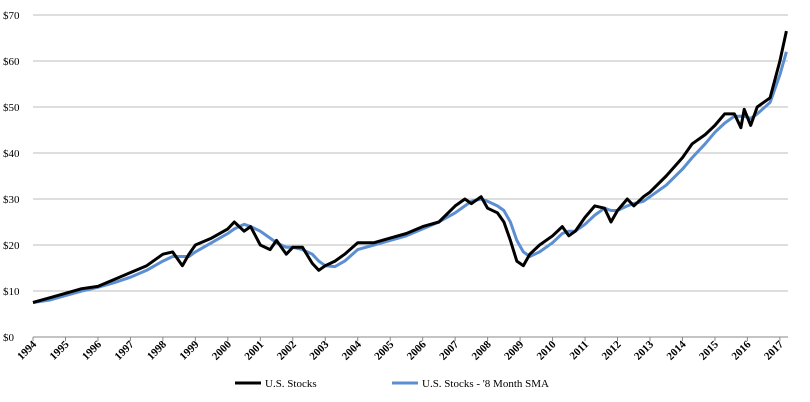 This screenshot has height=402, width=810. Describe the element at coordinates (580, 351) in the screenshot. I see `x-tick-label: 2011` at that location.